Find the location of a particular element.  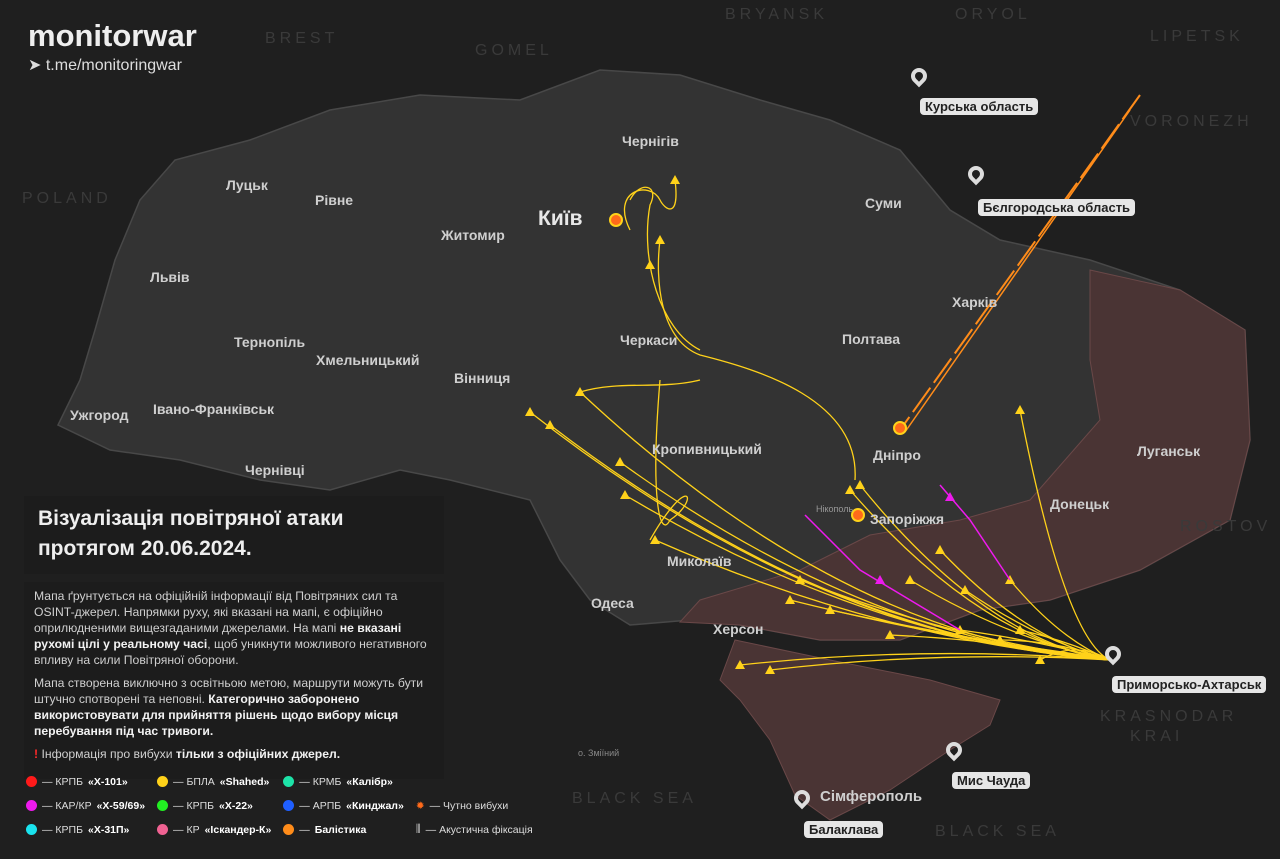

region-label: KRASNODAR is located at coordinates (1169, 716).